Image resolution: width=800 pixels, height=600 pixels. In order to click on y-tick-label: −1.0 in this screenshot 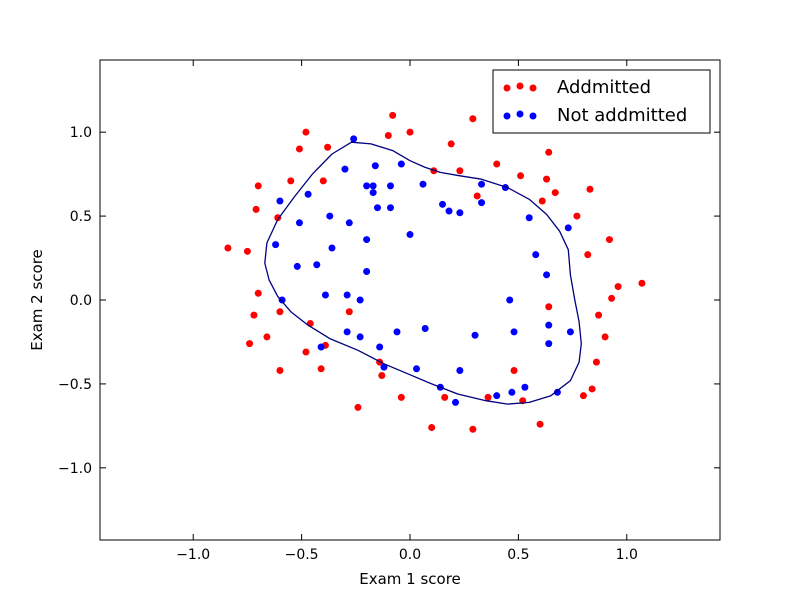, I will do `click(75, 469)`.